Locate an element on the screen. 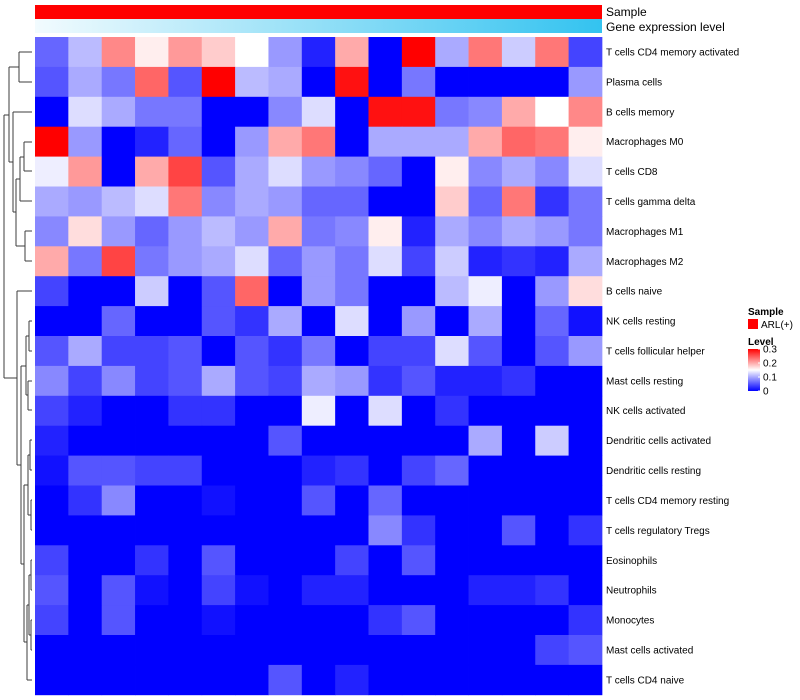 Image resolution: width=800 pixels, height=700 pixels. row-label: NK cells resting is located at coordinates (640, 322).